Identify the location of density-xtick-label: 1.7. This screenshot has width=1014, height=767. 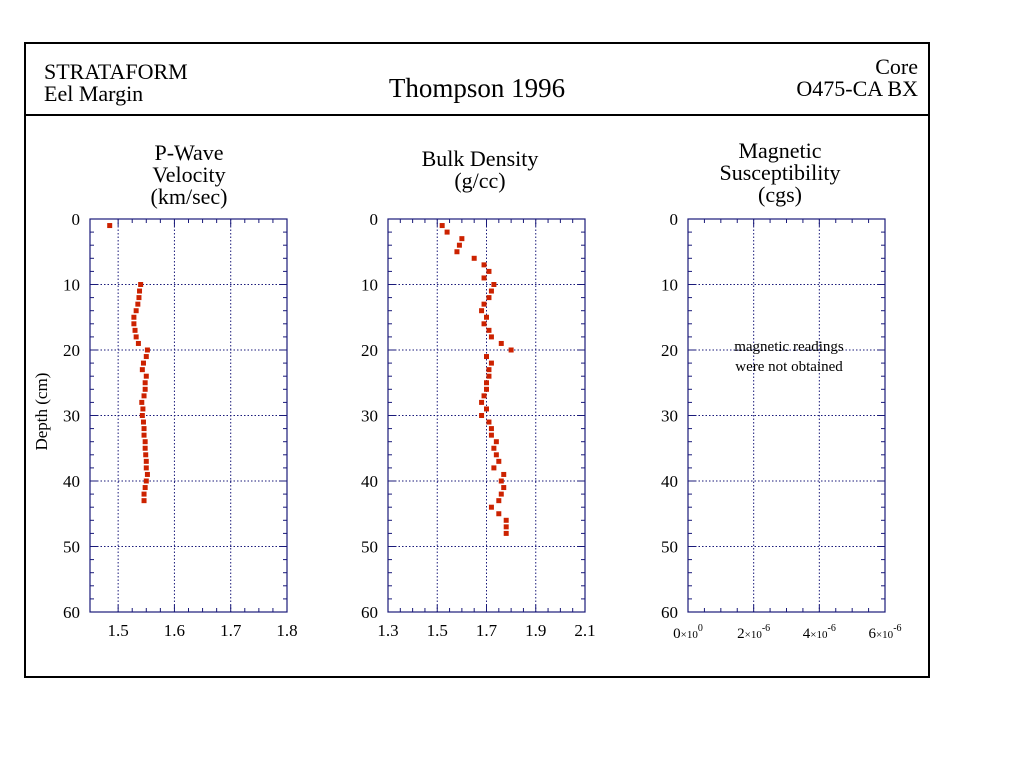
(487, 630).